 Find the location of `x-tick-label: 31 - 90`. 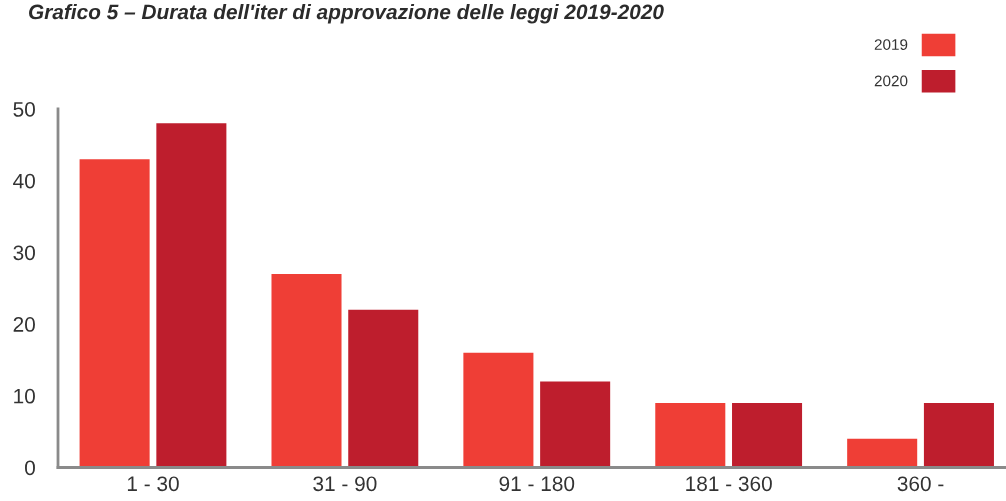

x-tick-label: 31 - 90 is located at coordinates (345, 484).